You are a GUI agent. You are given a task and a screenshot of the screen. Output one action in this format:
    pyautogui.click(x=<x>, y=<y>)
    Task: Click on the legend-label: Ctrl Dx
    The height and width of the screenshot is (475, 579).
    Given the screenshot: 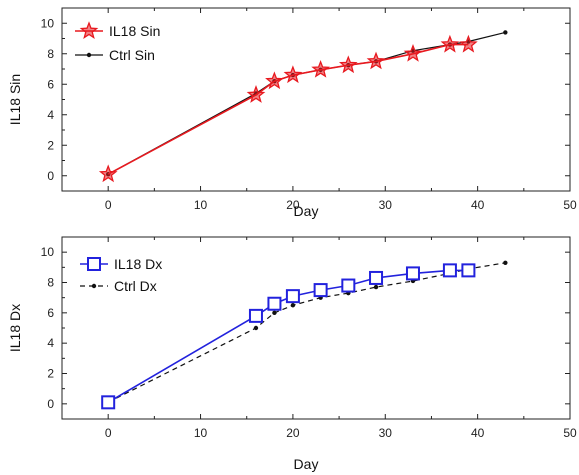 What is the action you would take?
    pyautogui.click(x=135, y=286)
    